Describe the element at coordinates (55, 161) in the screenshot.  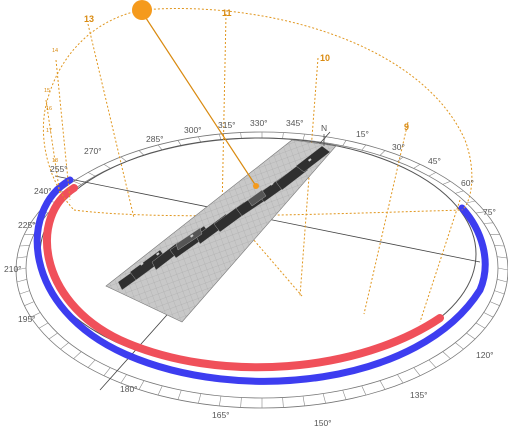
I see `hour-label-18: 18` at that location.